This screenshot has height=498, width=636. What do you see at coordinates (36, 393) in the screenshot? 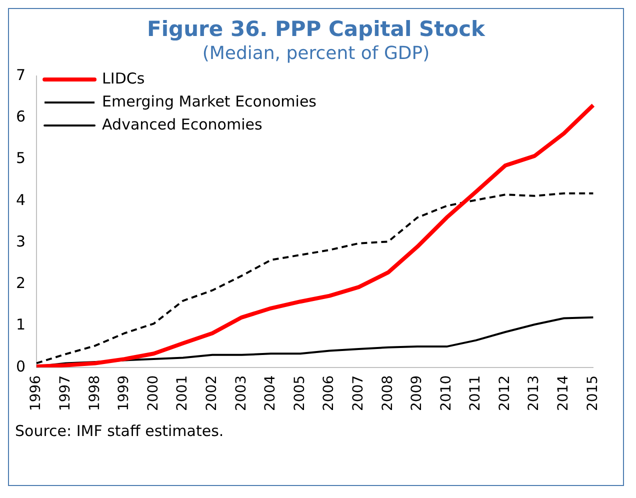
I see `x-tick-label: 1996` at bounding box center [36, 393].